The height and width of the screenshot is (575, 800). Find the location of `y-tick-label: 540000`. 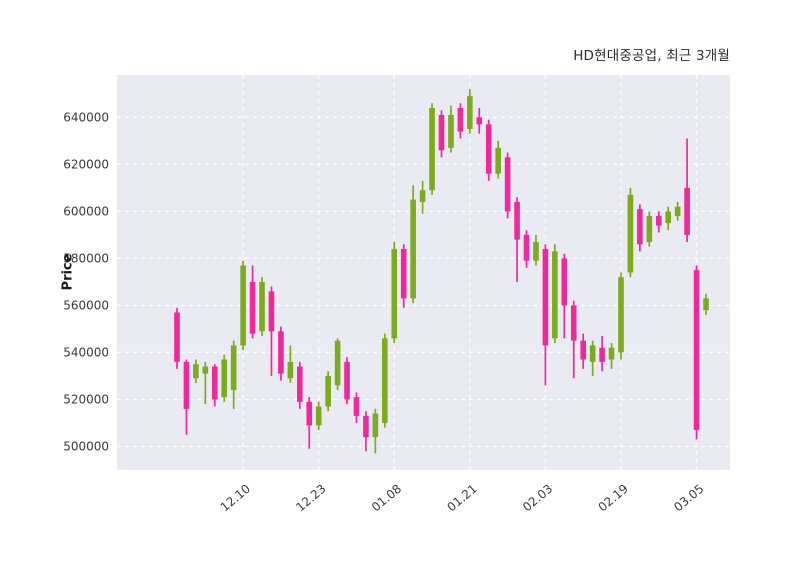

y-tick-label: 540000 is located at coordinates (86, 352).